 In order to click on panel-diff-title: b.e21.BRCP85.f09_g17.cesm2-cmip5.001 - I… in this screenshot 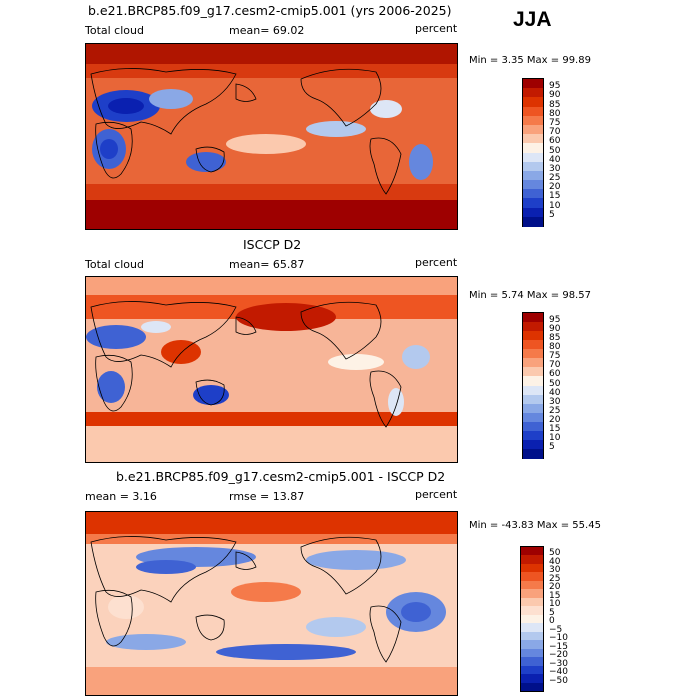, I will do `click(281, 476)`.